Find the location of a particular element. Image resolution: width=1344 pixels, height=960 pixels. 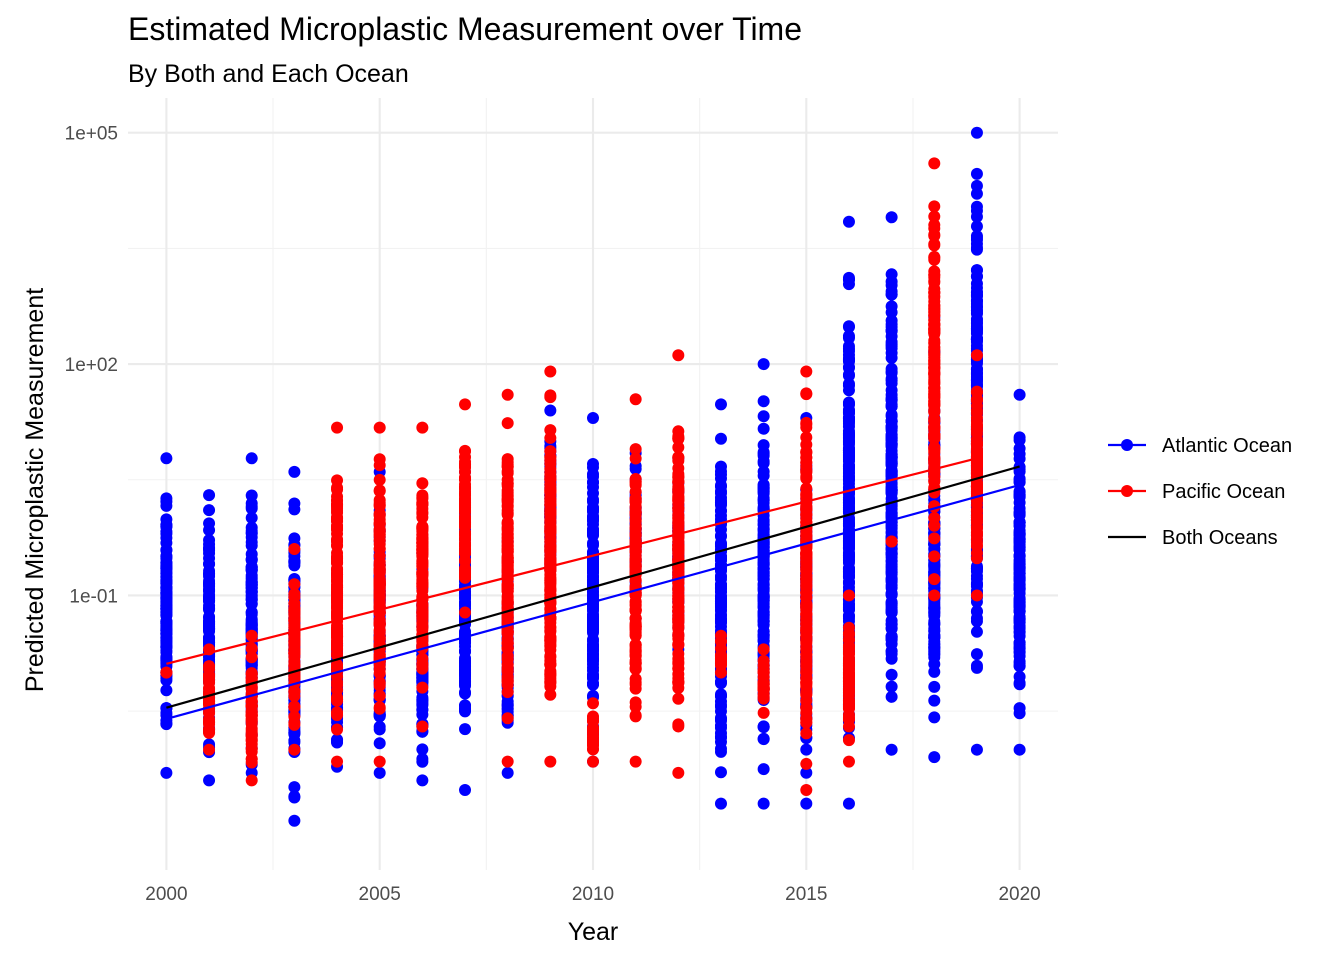

legend-item: Both Oceans is located at coordinates (1193, 538).